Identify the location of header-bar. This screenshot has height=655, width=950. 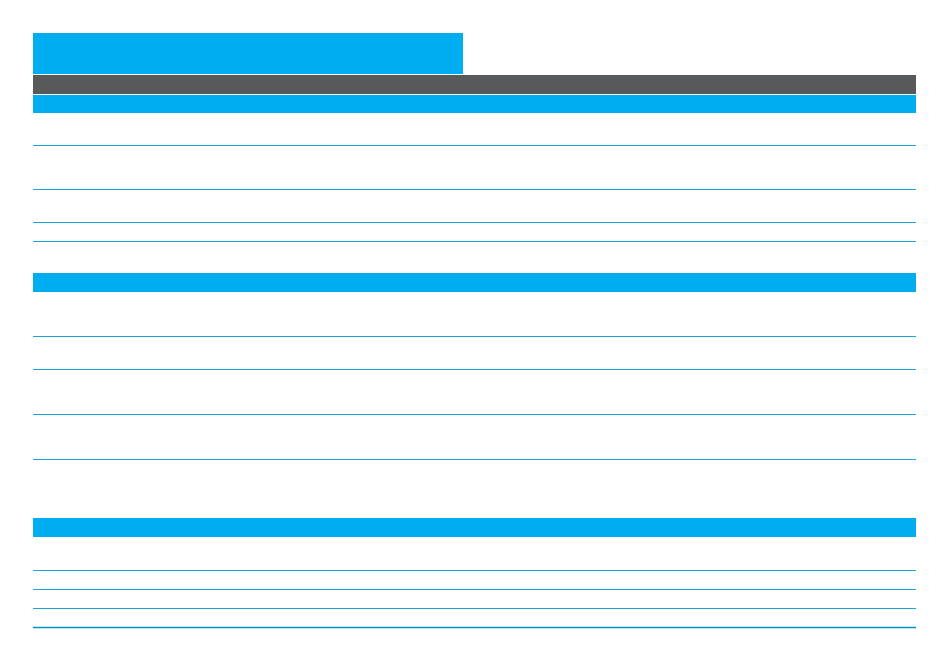
(474, 84).